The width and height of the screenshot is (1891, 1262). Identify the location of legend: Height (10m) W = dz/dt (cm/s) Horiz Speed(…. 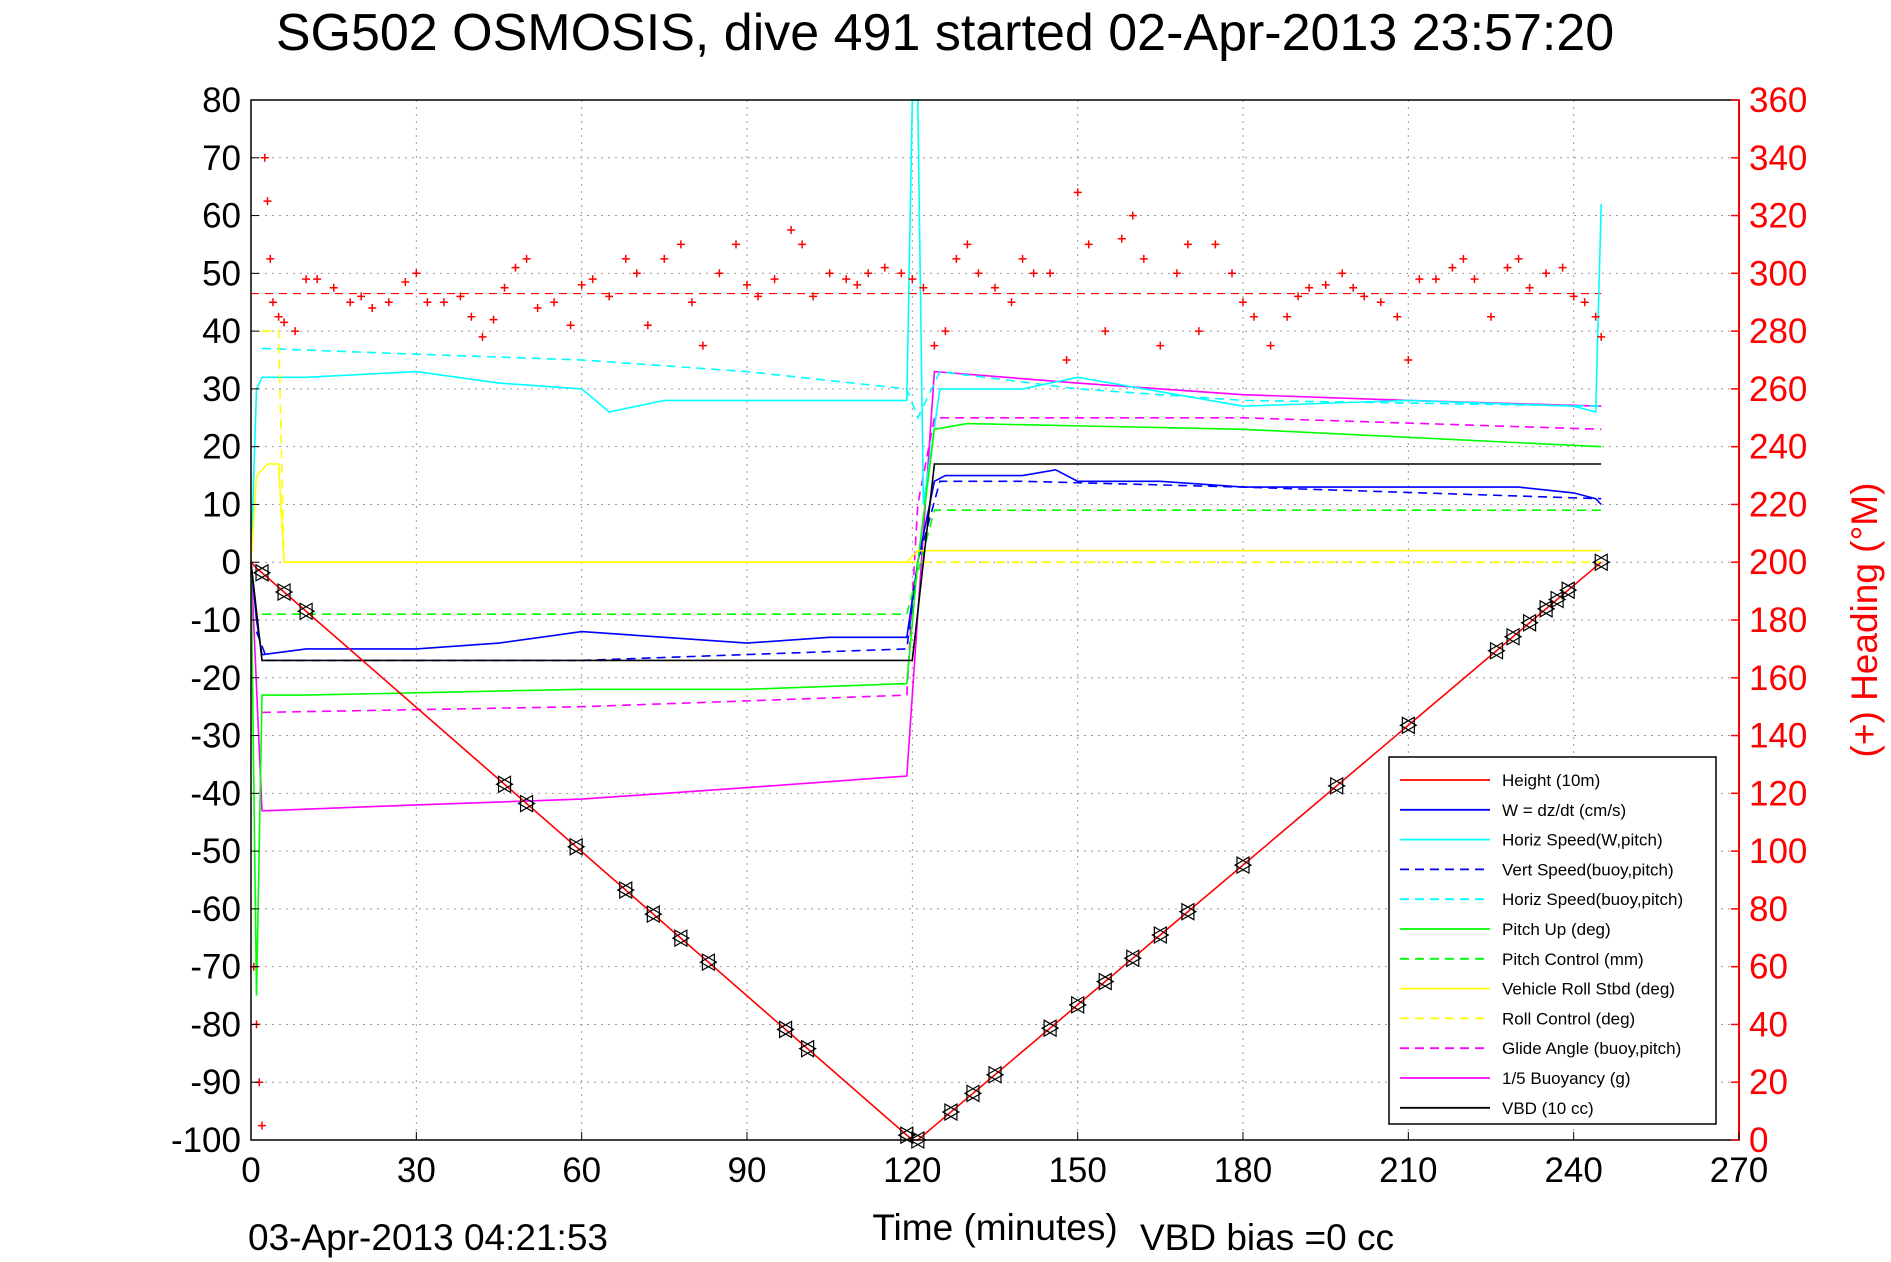
(1552, 940).